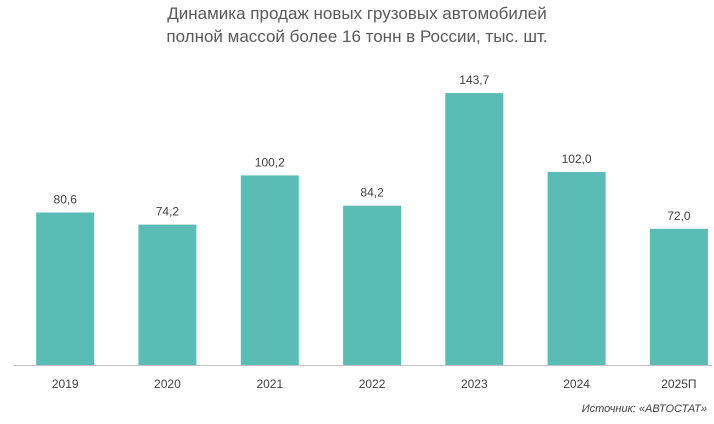 This screenshot has height=424, width=714. What do you see at coordinates (576, 384) in the screenshot?
I see `category-label-2024: 2024` at bounding box center [576, 384].